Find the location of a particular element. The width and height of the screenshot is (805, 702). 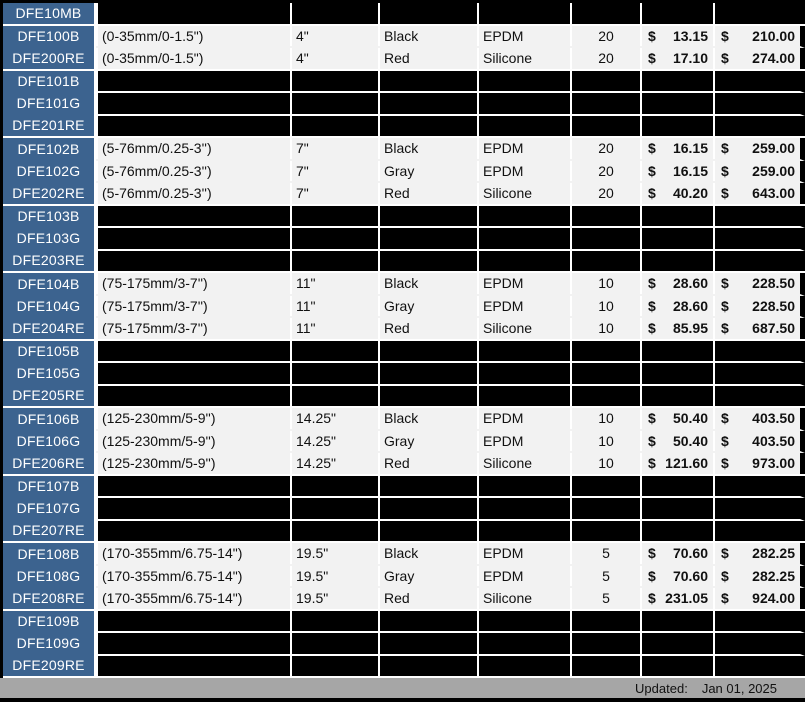

product-code: DFE105G is located at coordinates (48, 373).